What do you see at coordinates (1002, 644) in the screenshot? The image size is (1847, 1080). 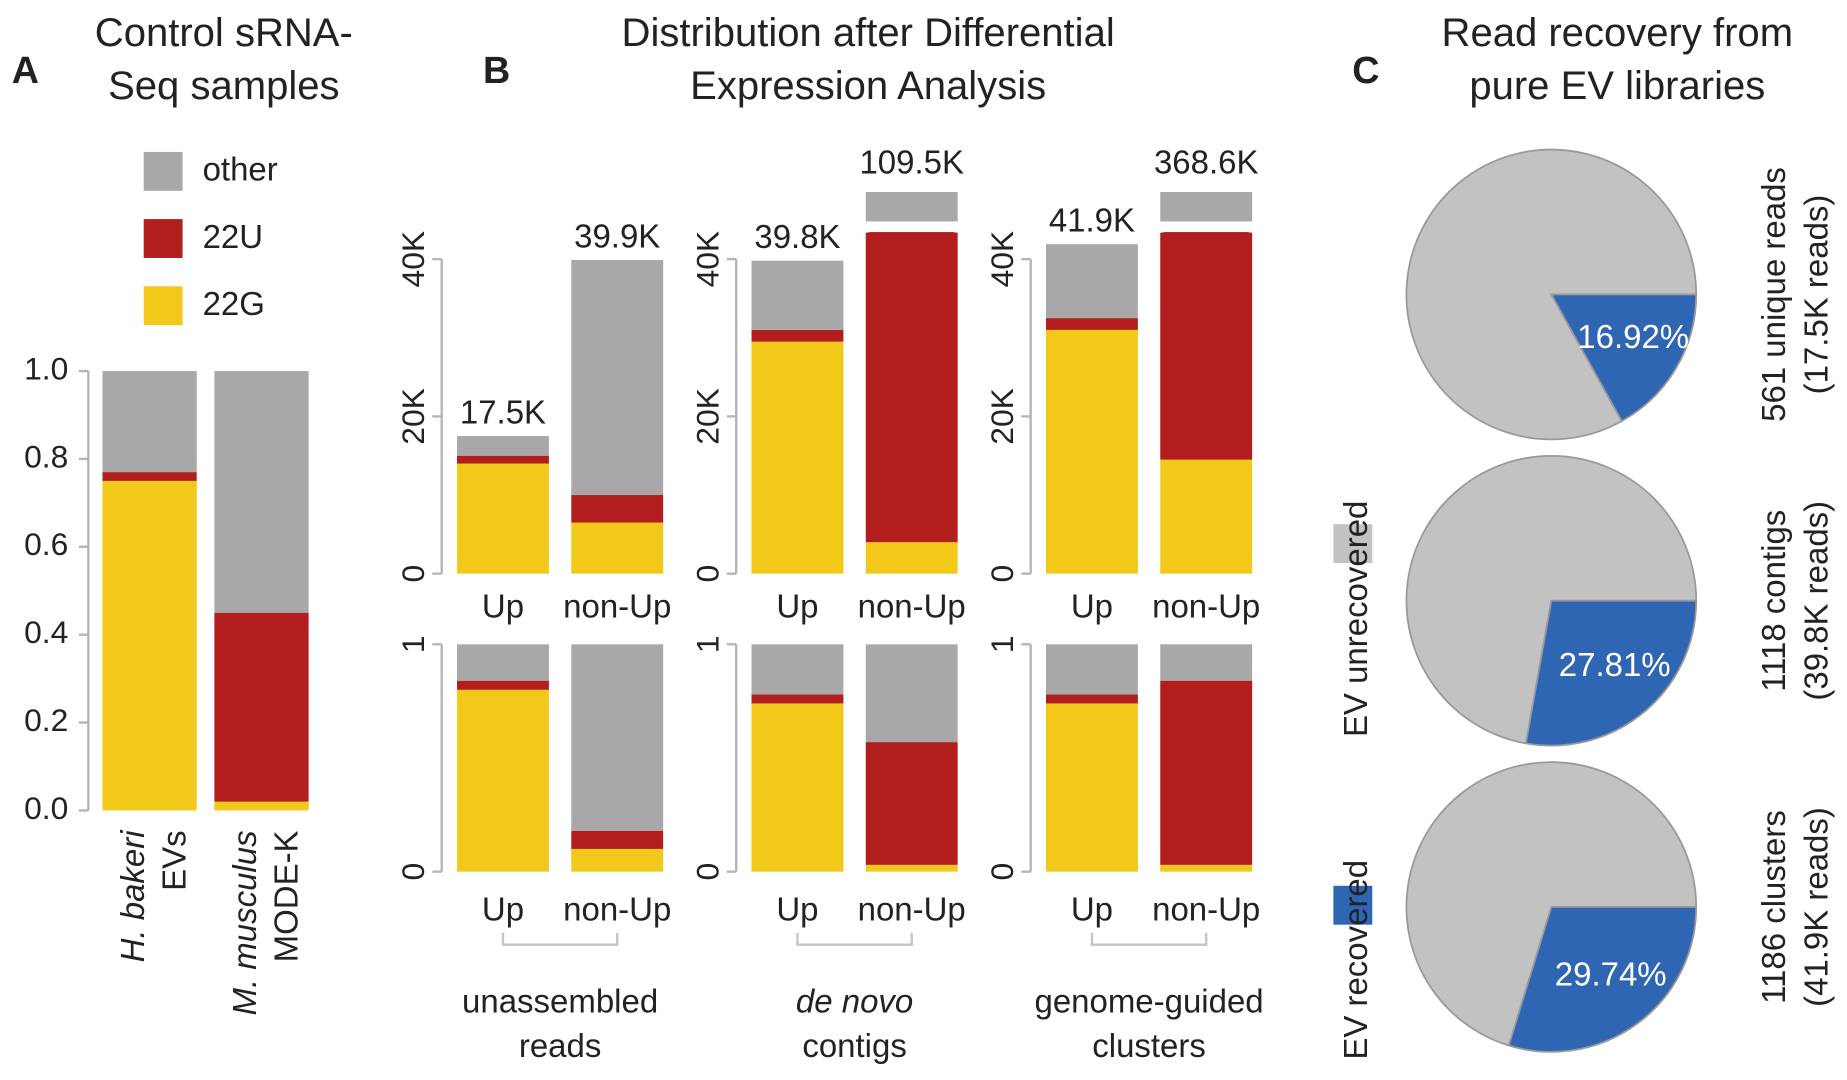 I see `y-tick-label: 1` at bounding box center [1002, 644].